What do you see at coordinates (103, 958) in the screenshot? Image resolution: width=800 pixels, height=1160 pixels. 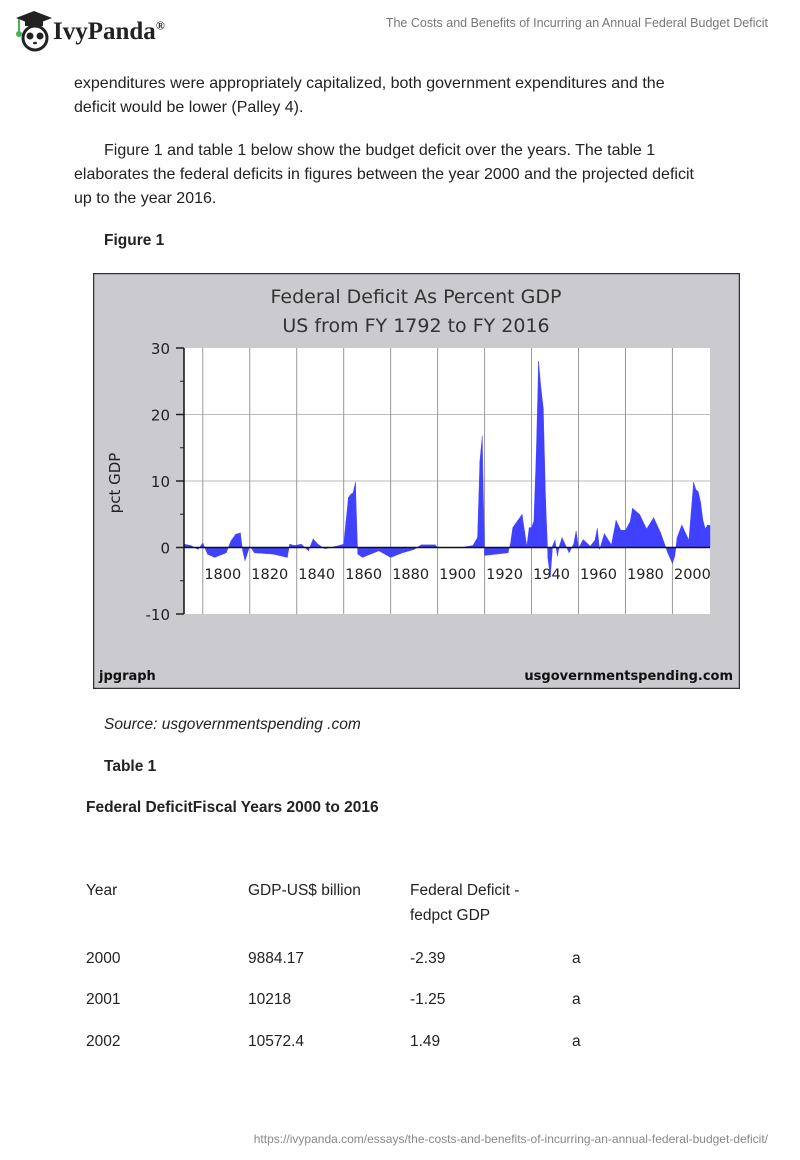 I see `table-cell: 2000` at bounding box center [103, 958].